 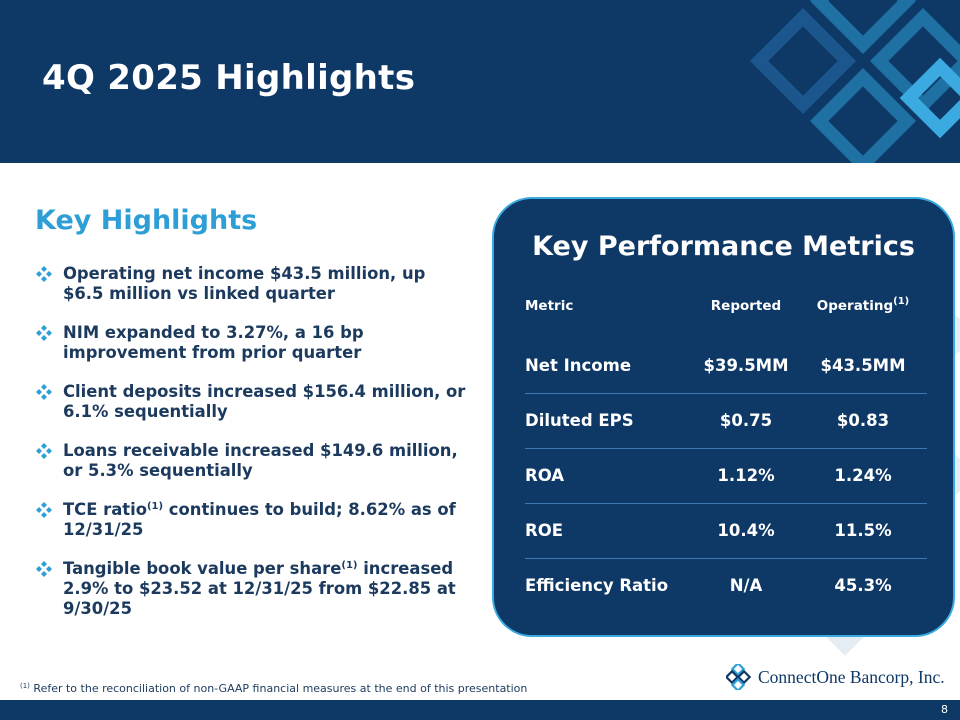 I want to click on spacer-row, so click(x=726, y=328).